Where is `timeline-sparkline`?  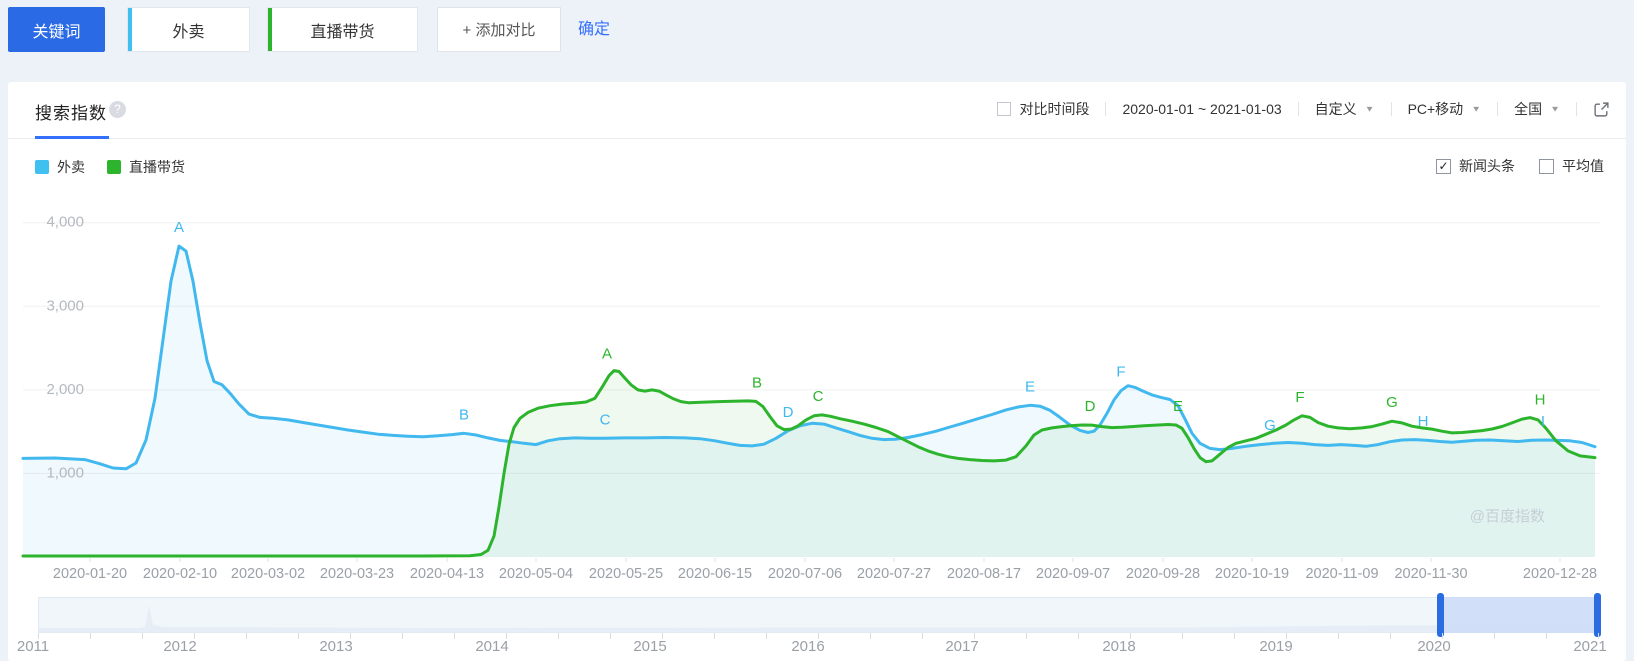 timeline-sparkline is located at coordinates (818, 618).